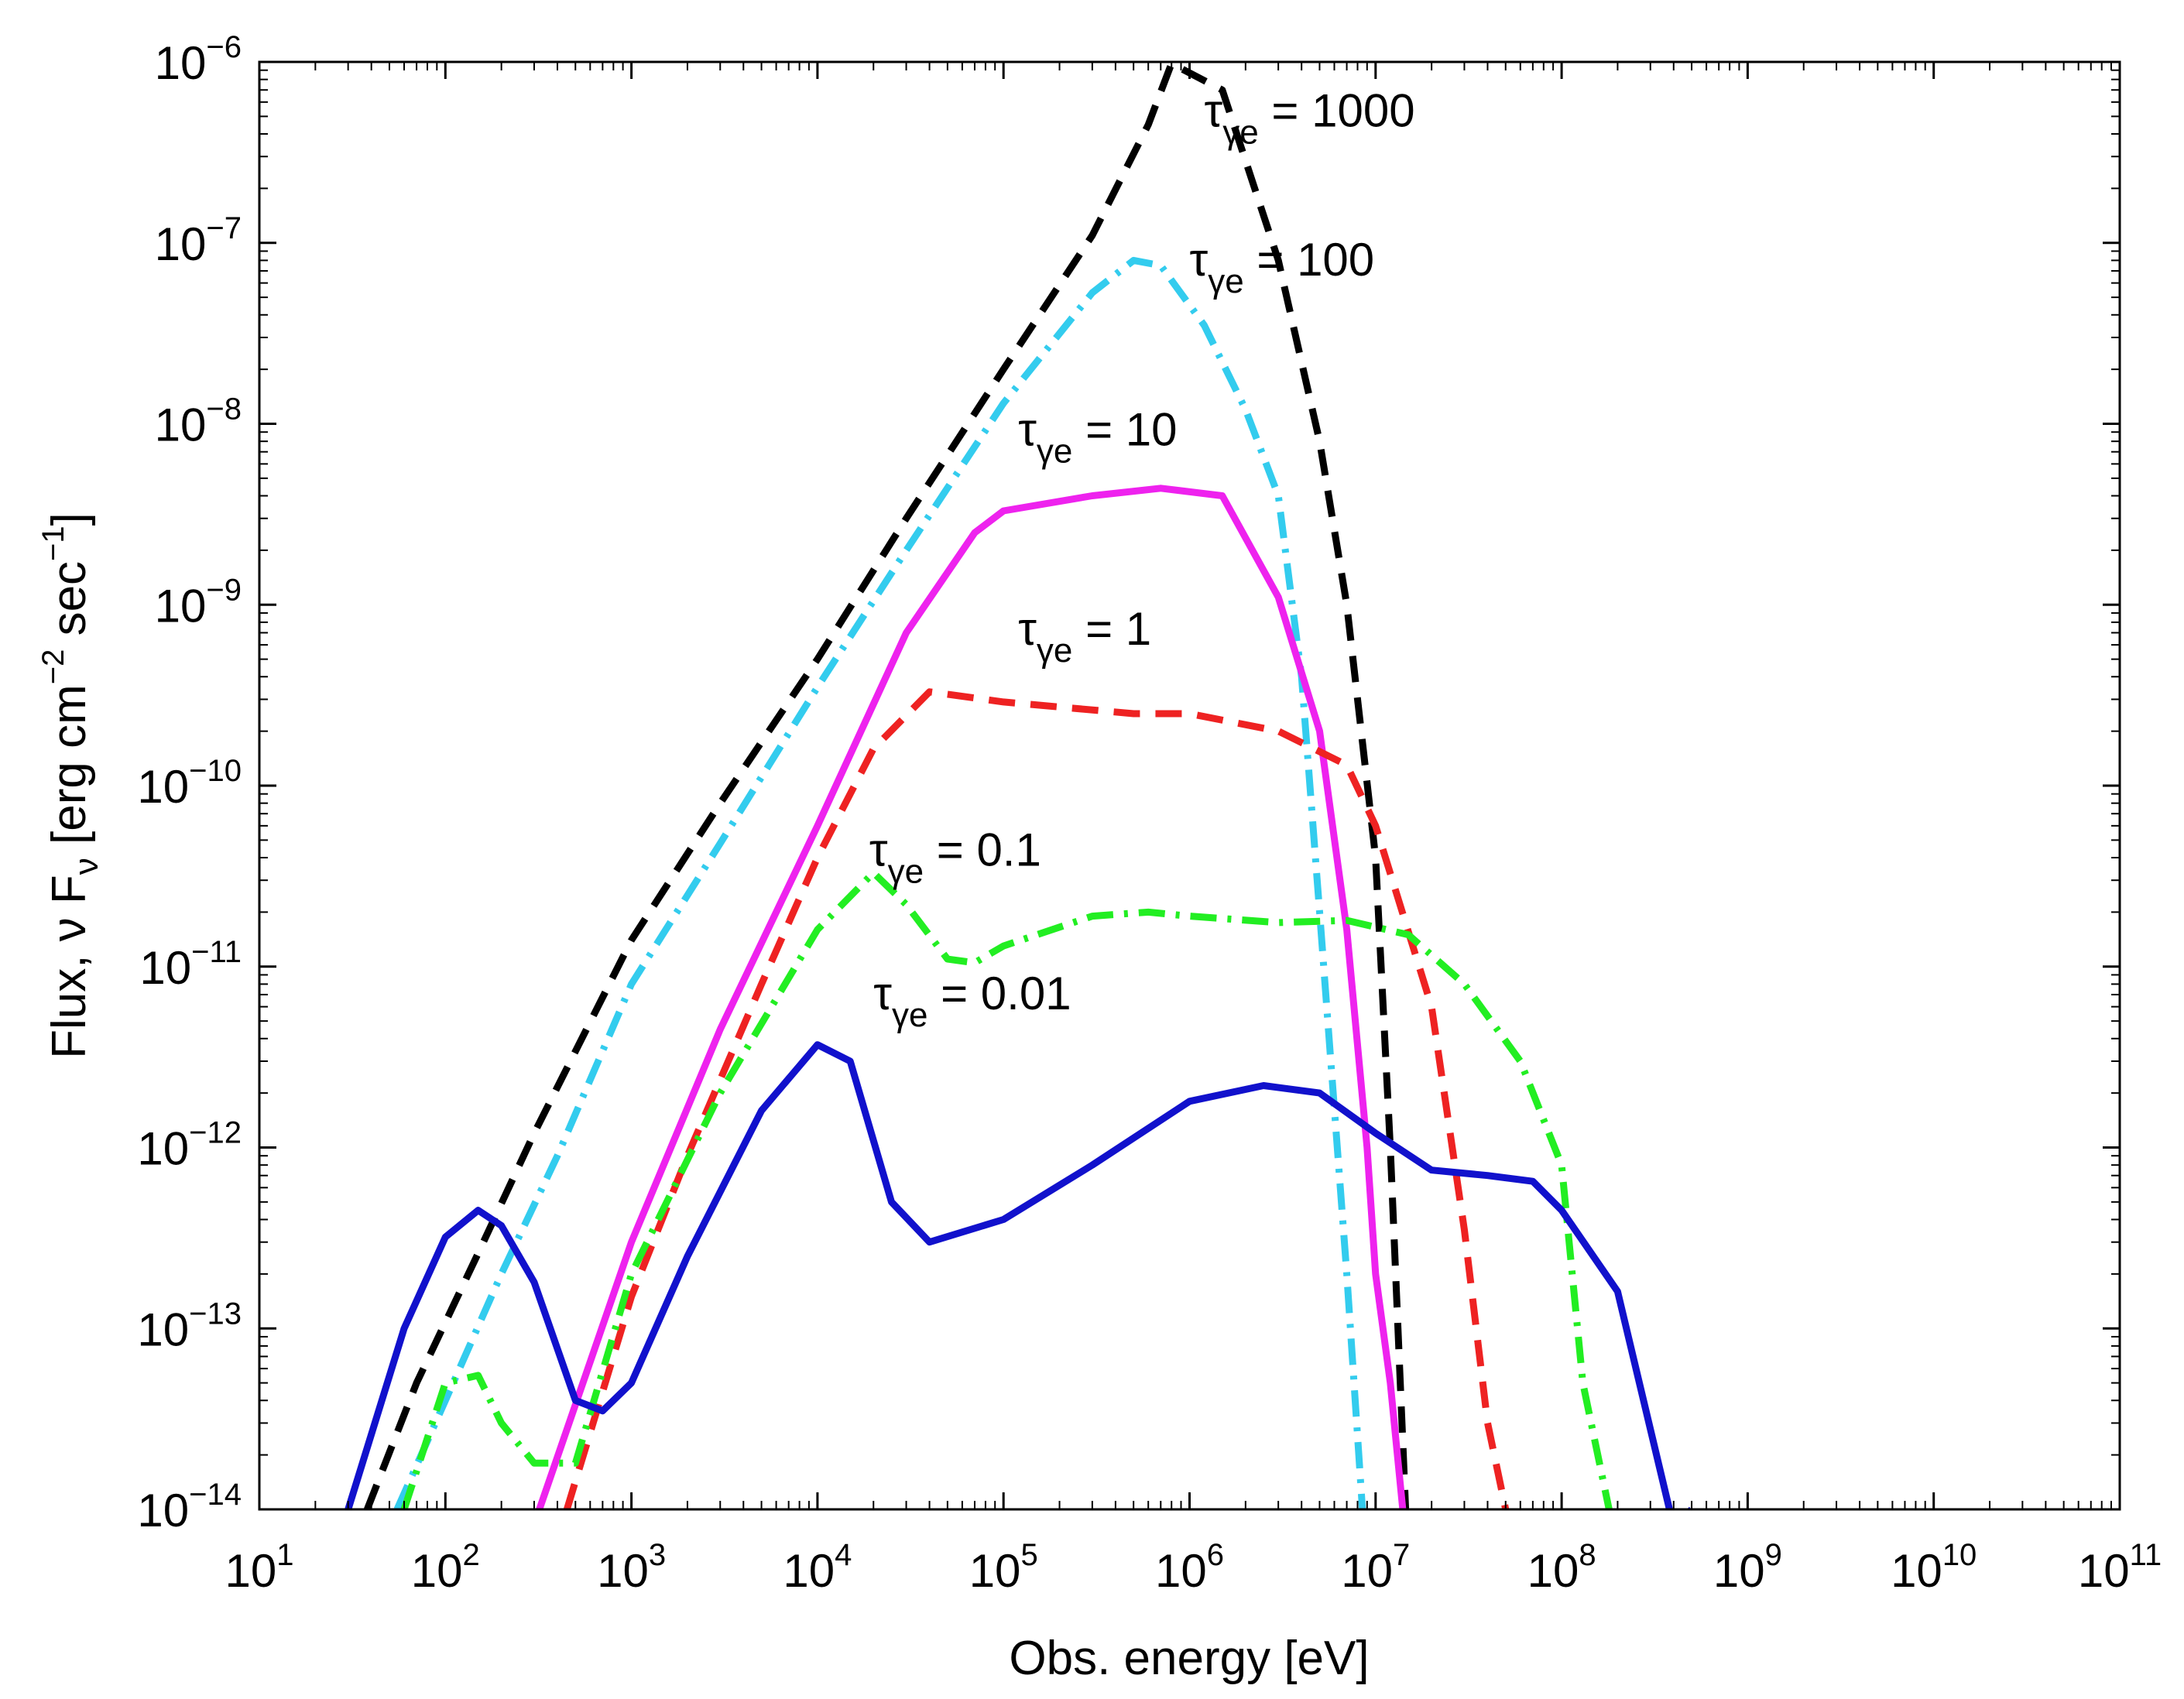 This screenshot has width=2184, height=1699. What do you see at coordinates (1282, 267) in the screenshot?
I see `annotation-tau-ge-100: τγe = 100` at bounding box center [1282, 267].